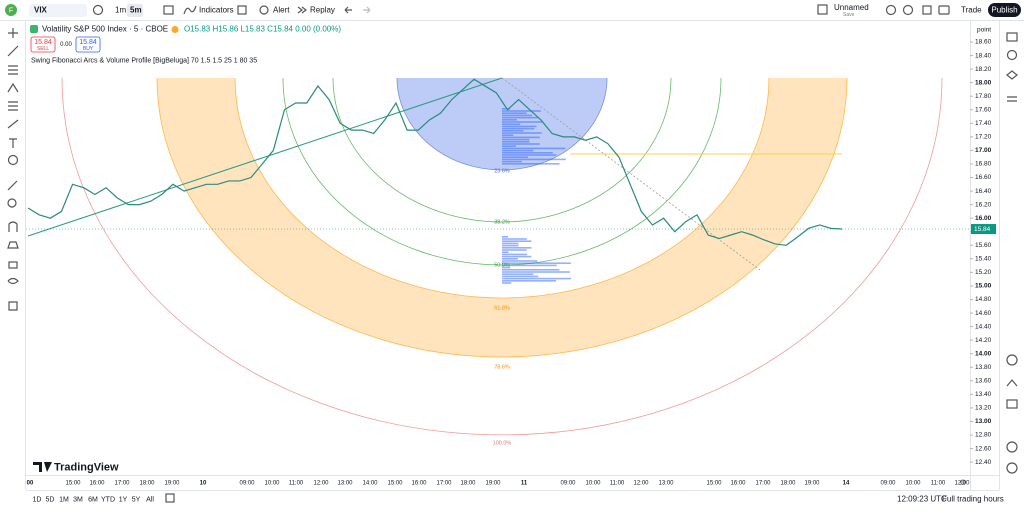 This screenshot has height=515, width=1024. Describe the element at coordinates (136, 499) in the screenshot. I see `range-button: 5Y` at that location.